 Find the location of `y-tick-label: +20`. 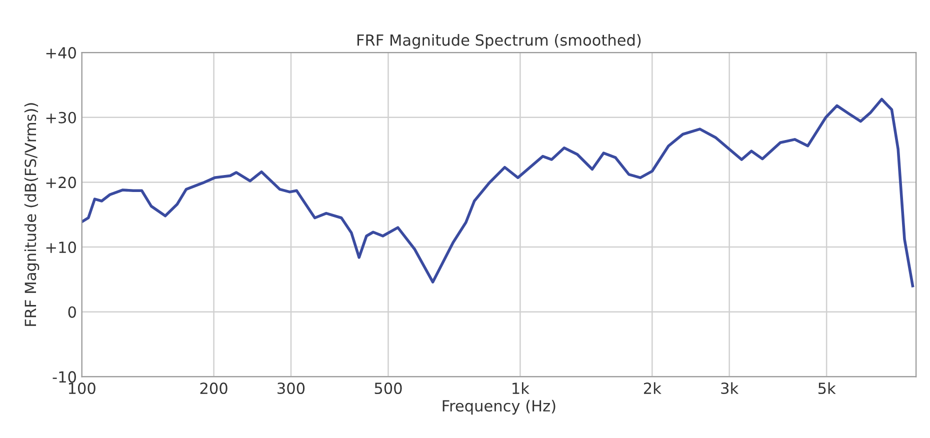

y-tick-label: +20 is located at coordinates (61, 182).